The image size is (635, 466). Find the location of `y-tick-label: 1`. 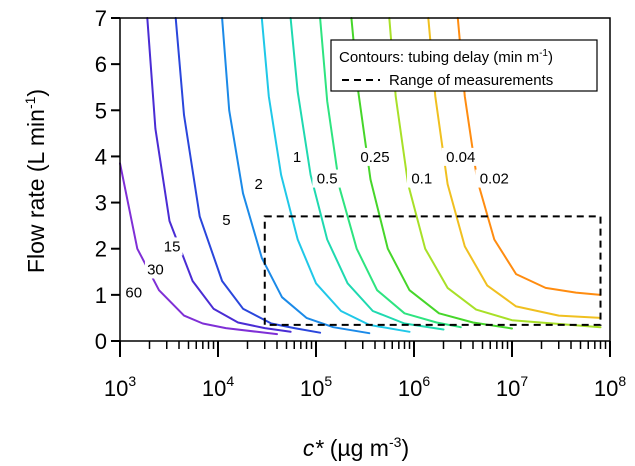

y-tick-label: 1 is located at coordinates (101, 295).